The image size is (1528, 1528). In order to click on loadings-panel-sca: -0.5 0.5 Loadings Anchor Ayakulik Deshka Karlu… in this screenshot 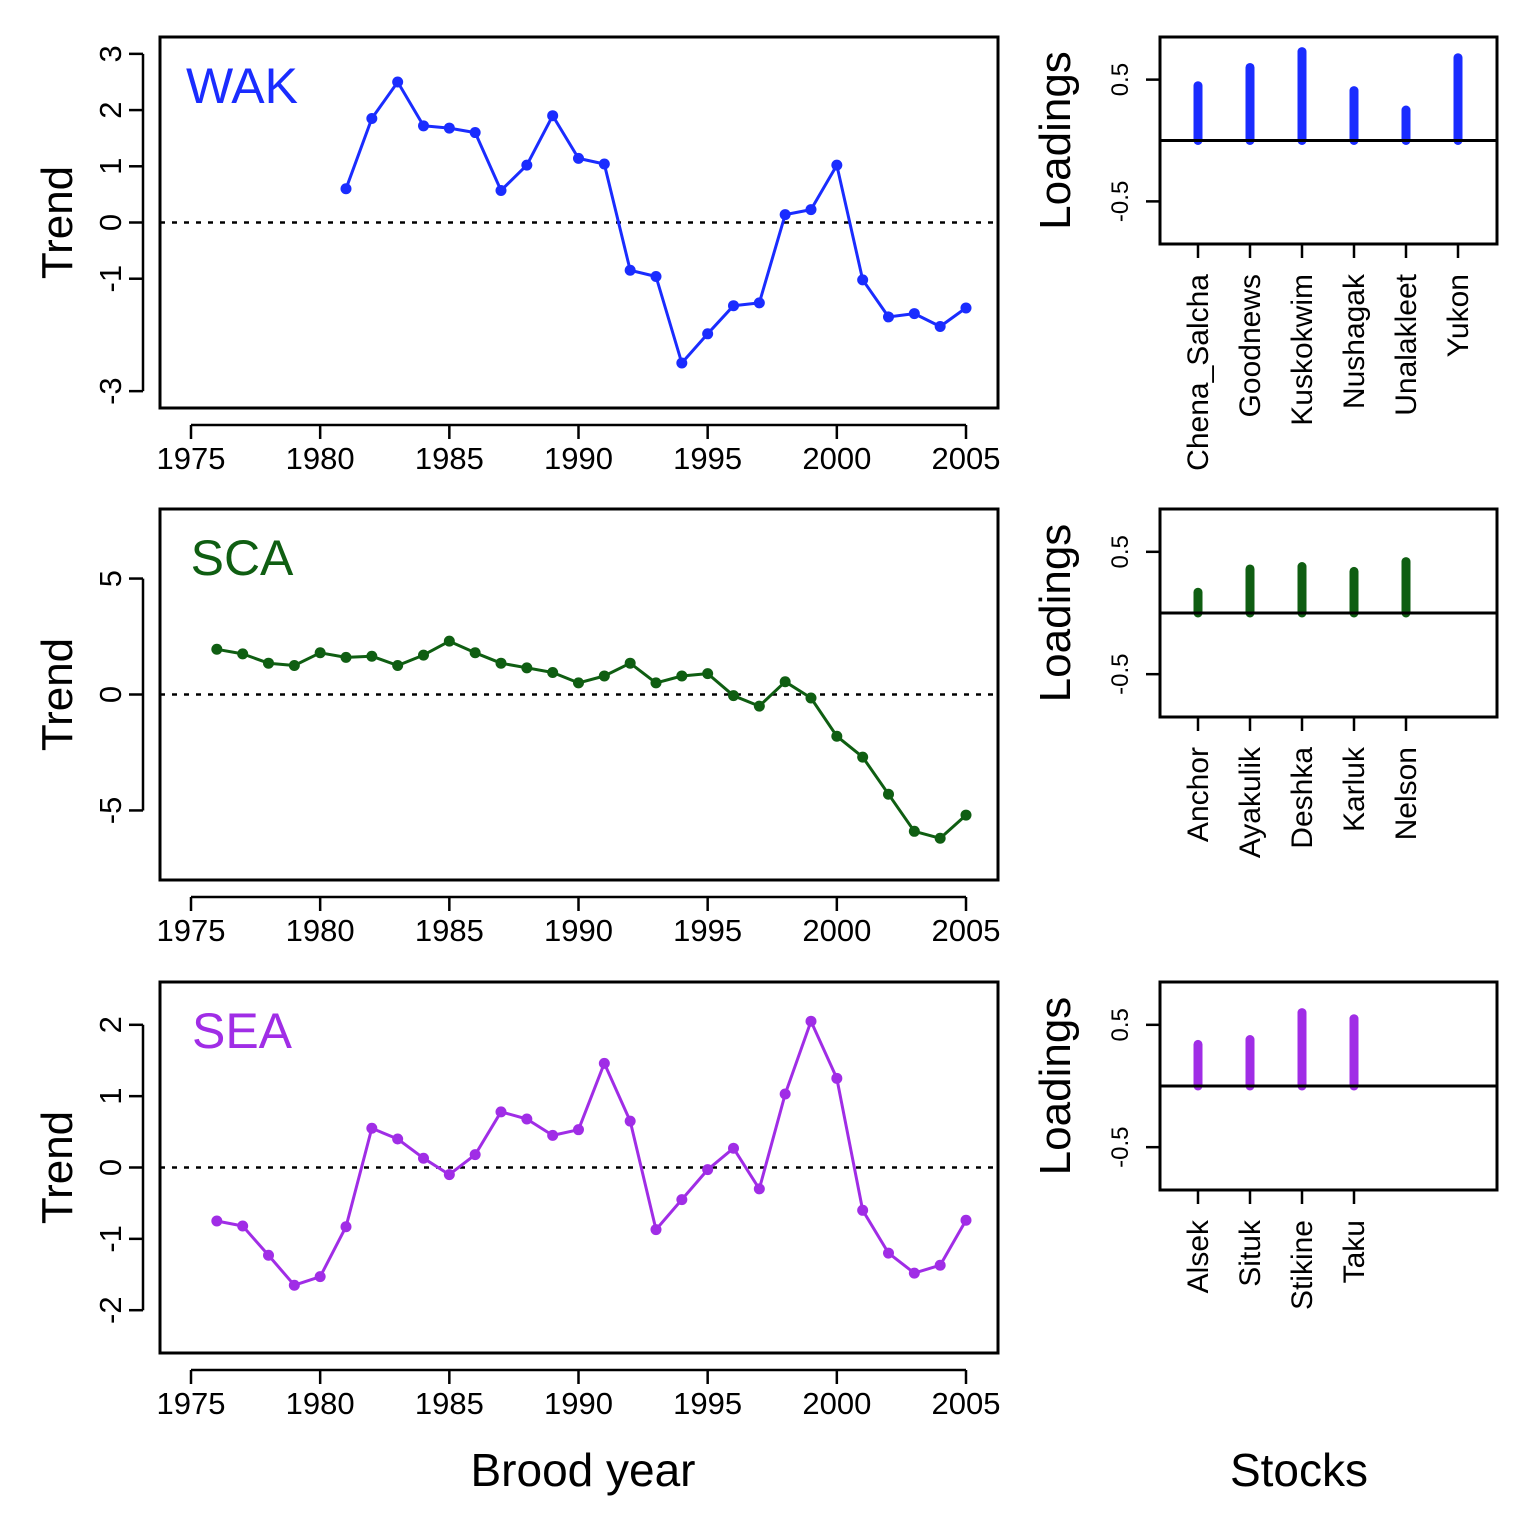, I will do `click(1265, 682)`.